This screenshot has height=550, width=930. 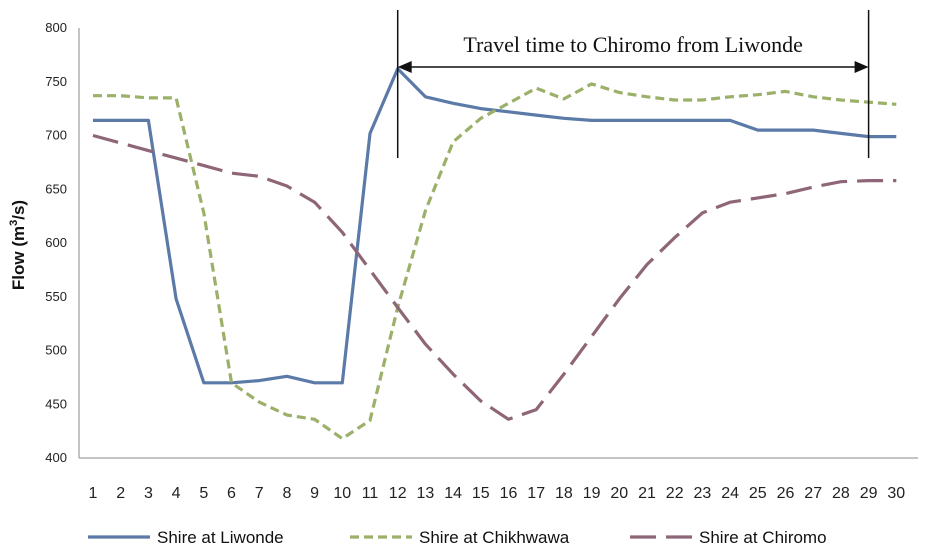 I want to click on x-tick-label: 26, so click(x=786, y=493).